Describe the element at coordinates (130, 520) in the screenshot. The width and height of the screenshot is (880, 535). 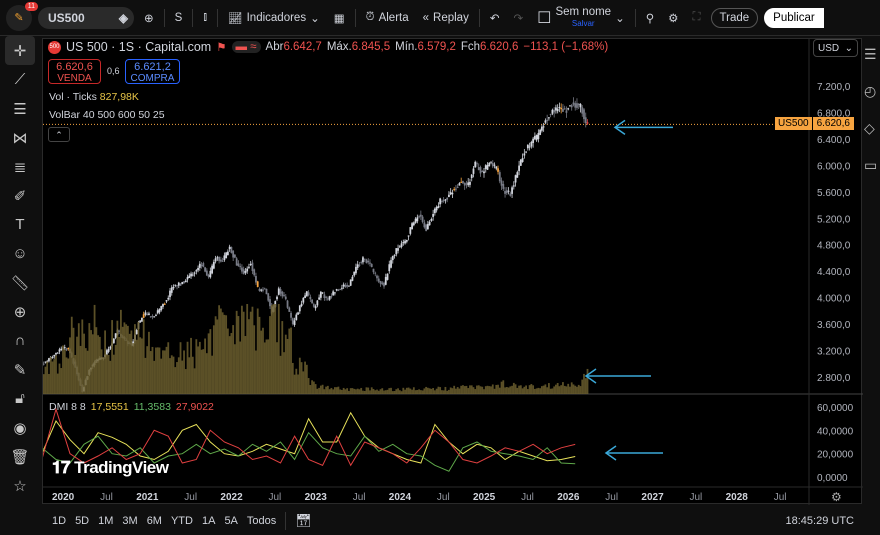
I see `range-3m: 3M` at that location.